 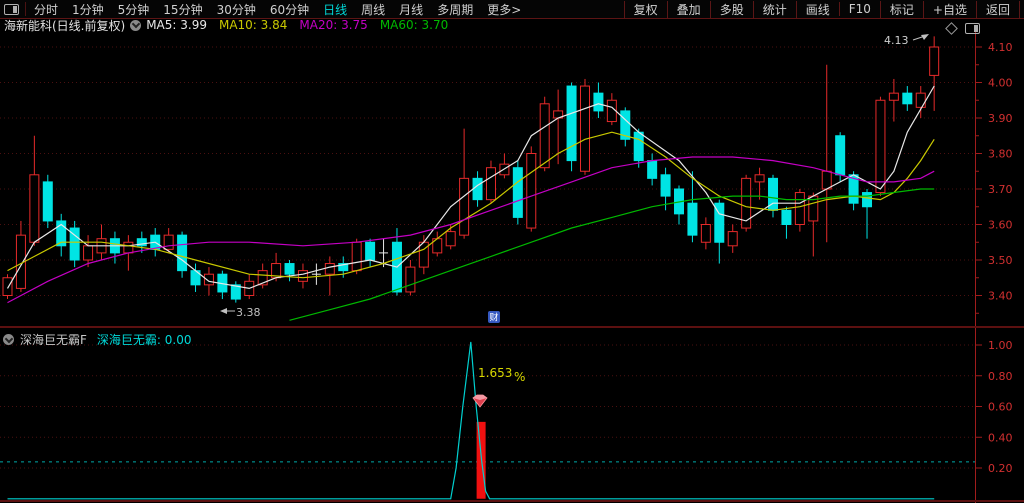 I want to click on tab-月线: 月线, so click(x=411, y=9).